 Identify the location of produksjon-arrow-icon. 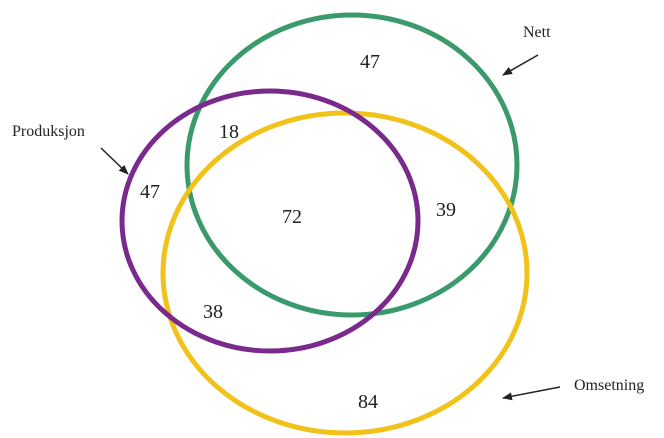
(114, 161).